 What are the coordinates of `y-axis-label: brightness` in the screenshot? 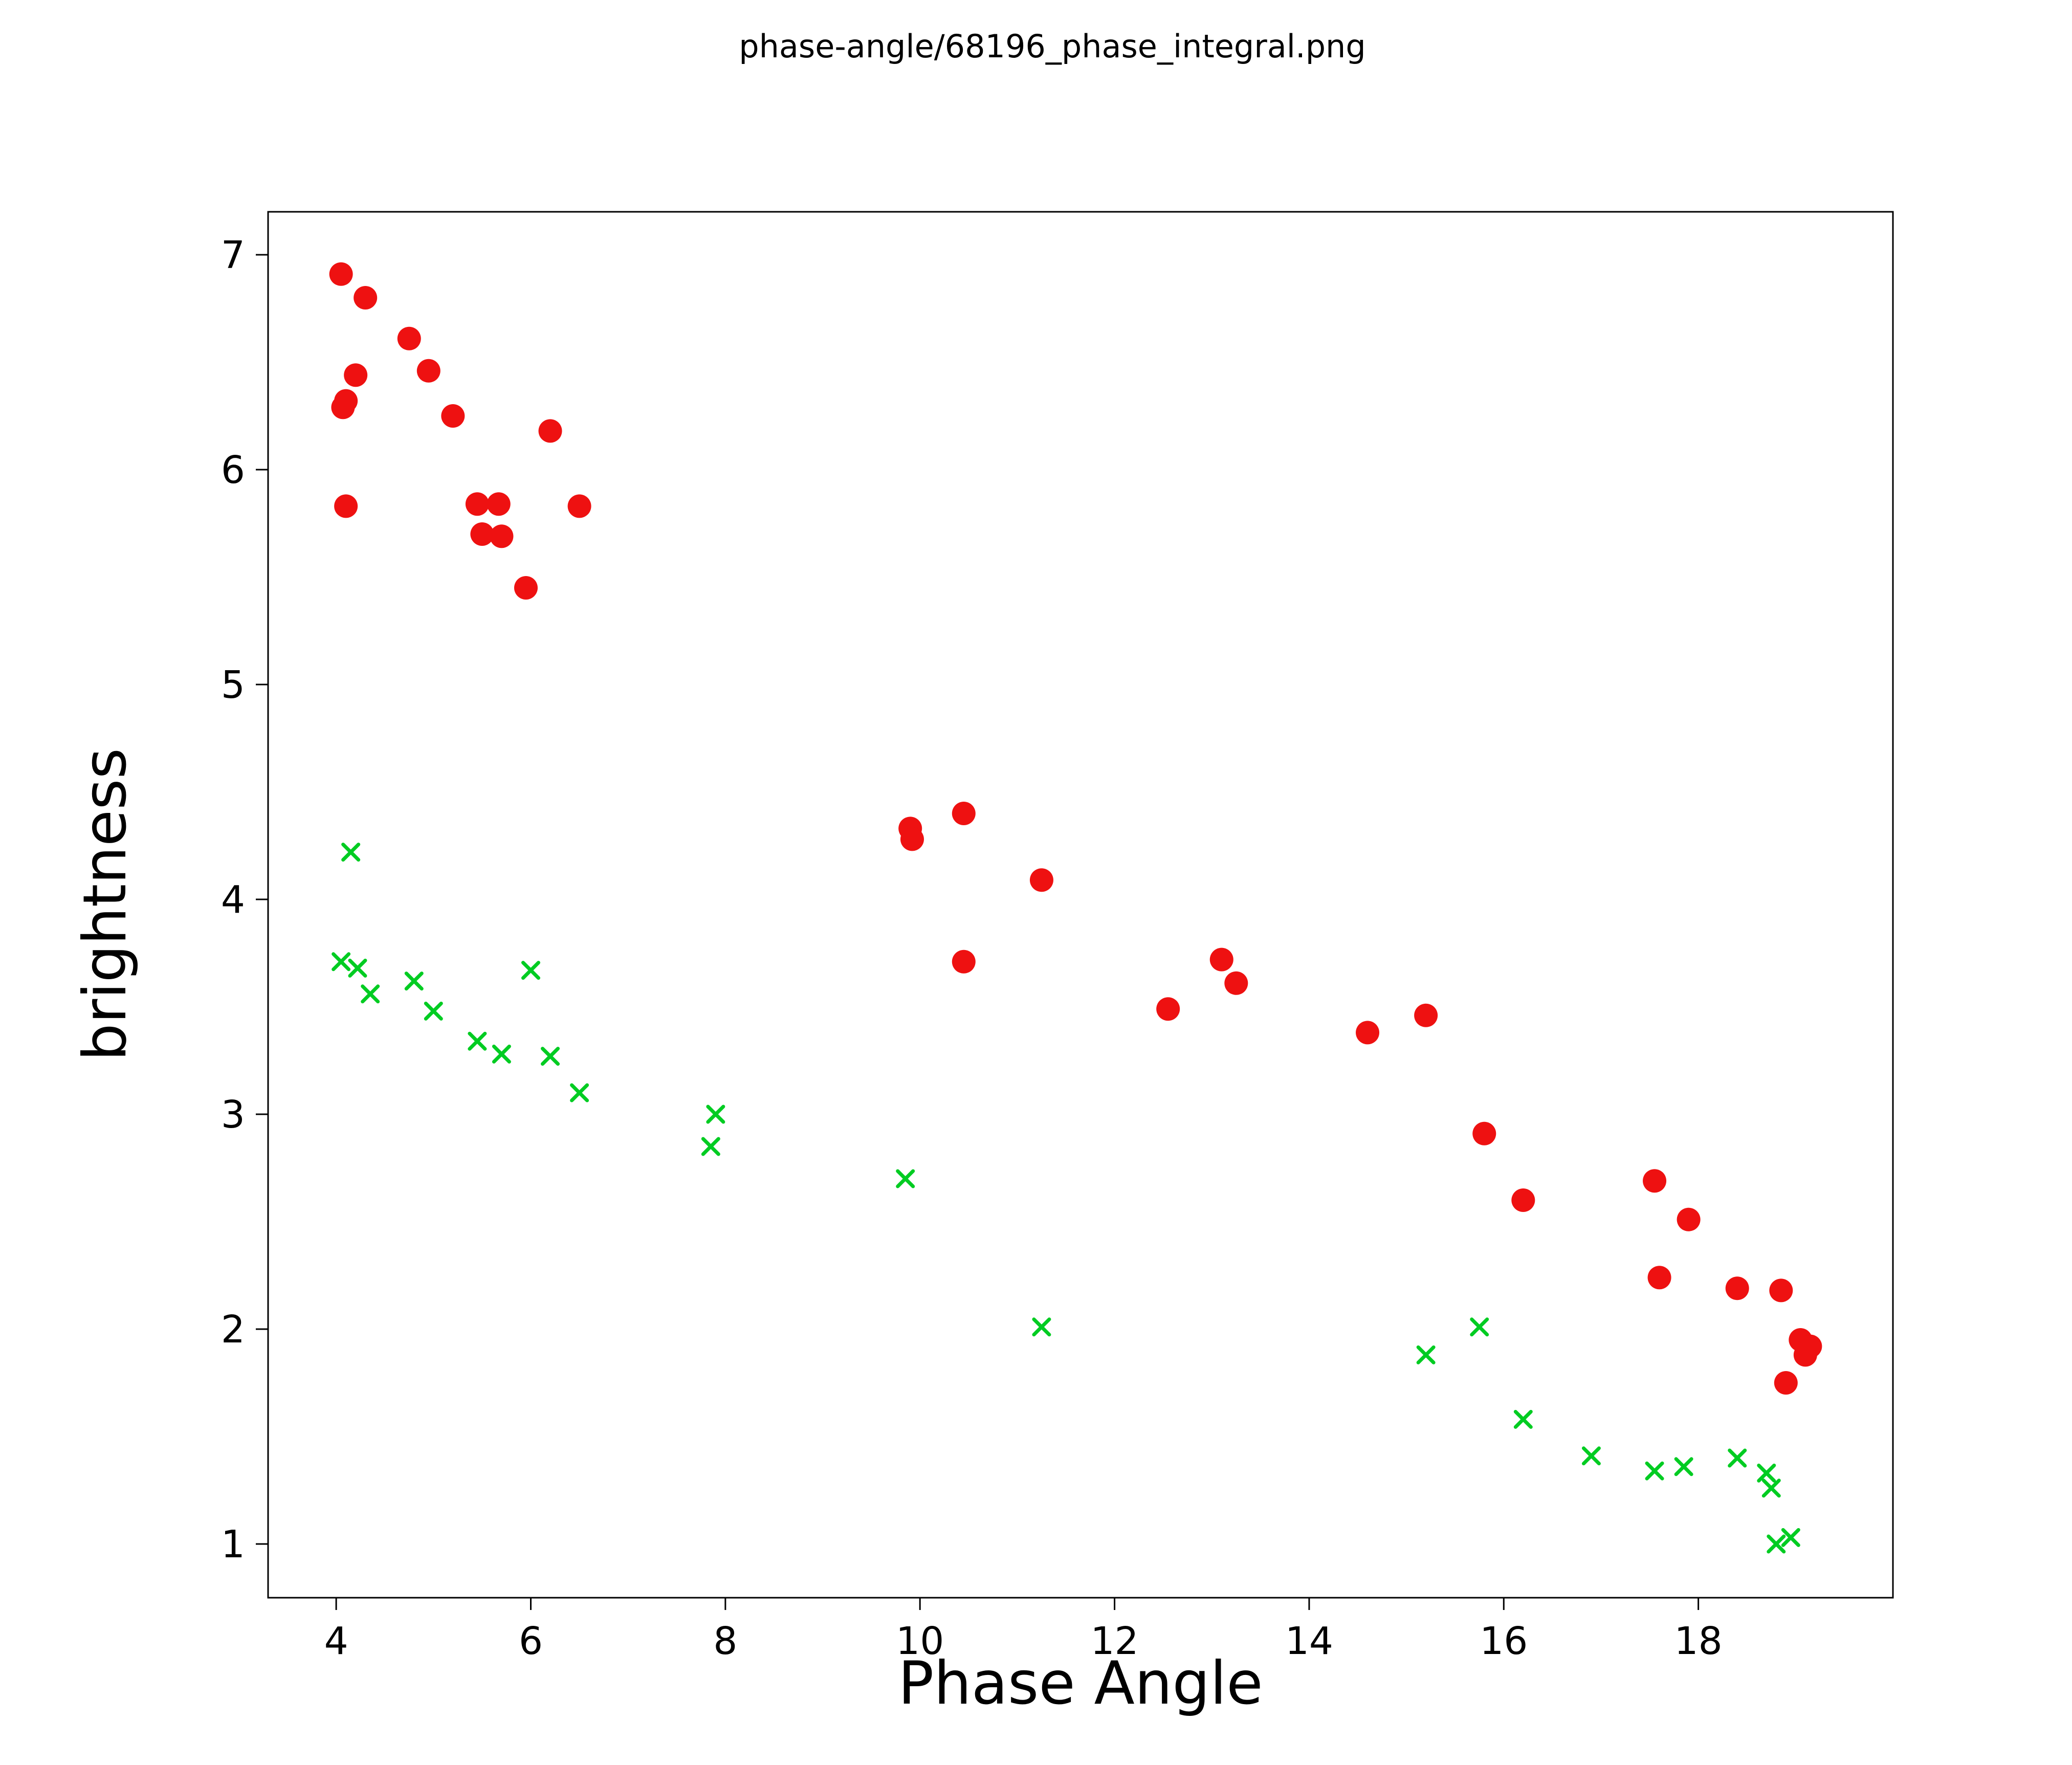 It's located at (105, 905).